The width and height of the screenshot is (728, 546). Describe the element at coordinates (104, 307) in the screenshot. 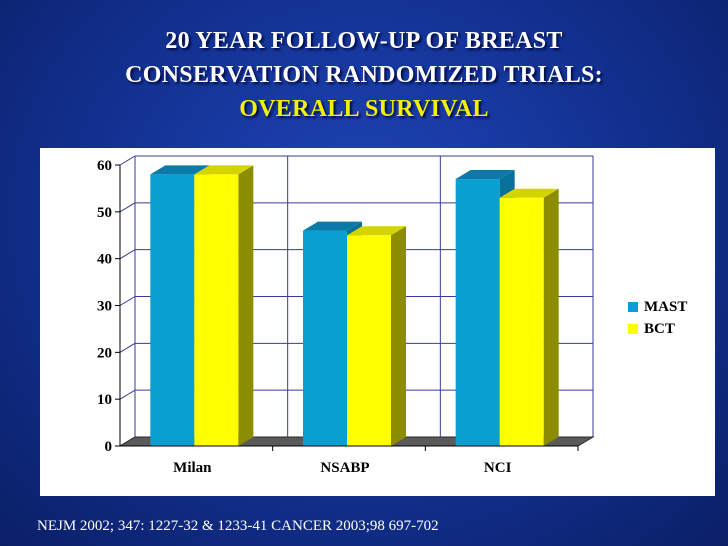

I see `y-tick-label: 30` at that location.